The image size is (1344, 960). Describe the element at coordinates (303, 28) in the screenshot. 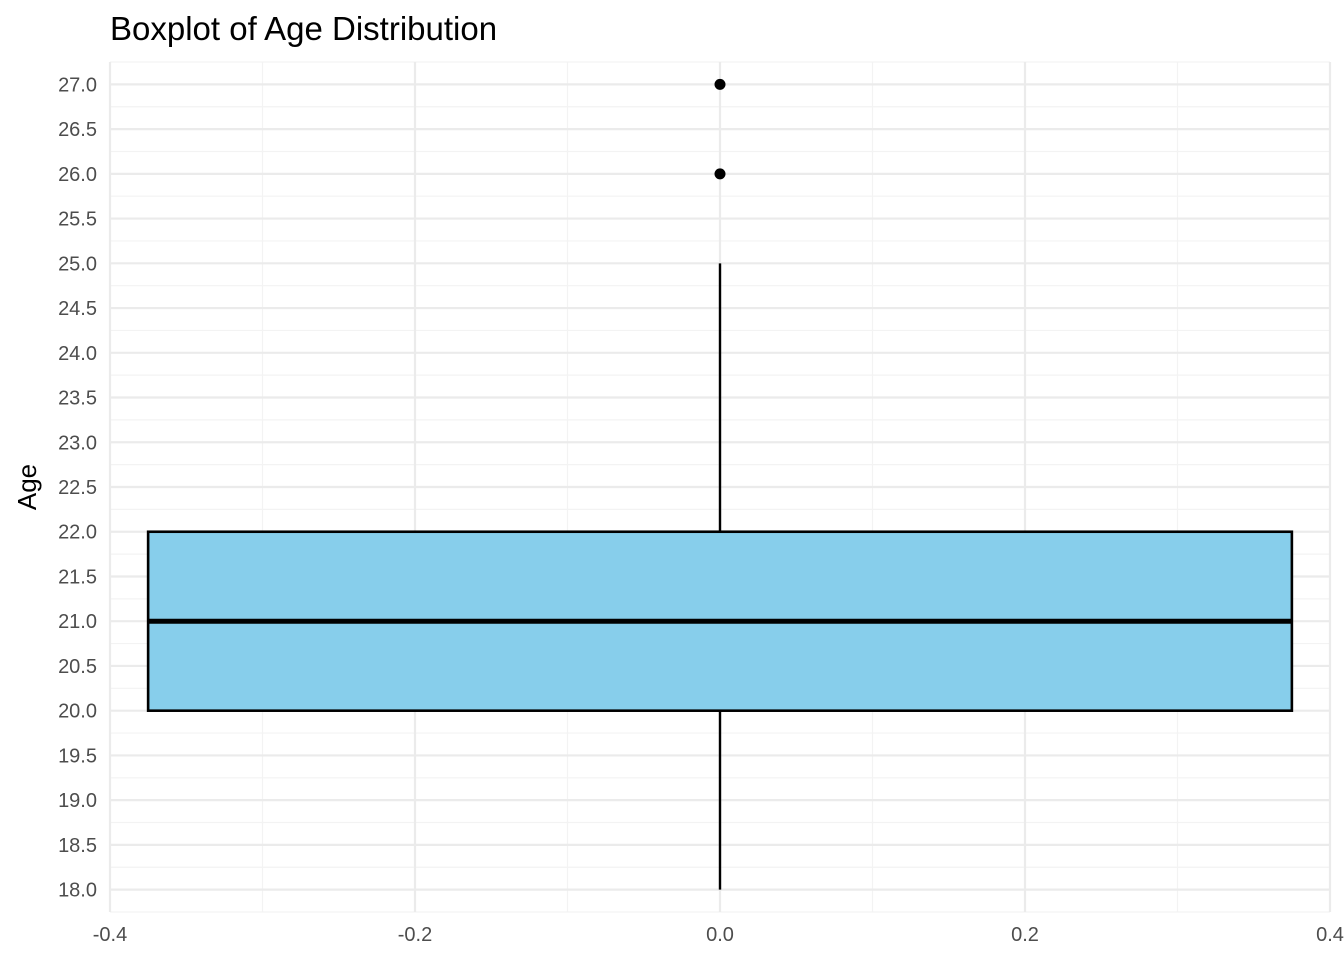

I see `chart-title: Boxplot of Age Distribution` at that location.